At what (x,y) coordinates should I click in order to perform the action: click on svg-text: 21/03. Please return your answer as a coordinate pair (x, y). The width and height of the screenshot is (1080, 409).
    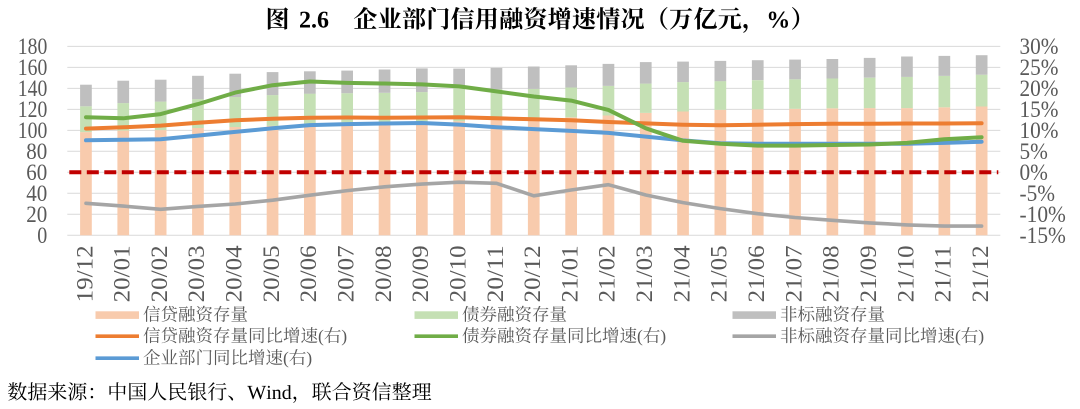
    Looking at the image, I should click on (644, 273).